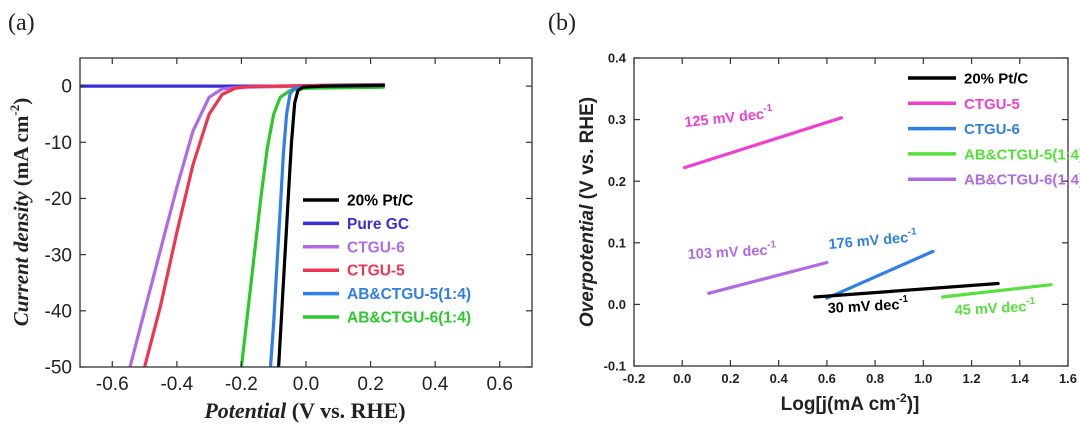 This screenshot has height=429, width=1080. Describe the element at coordinates (306, 384) in the screenshot. I see `panel-a-x-tick-label: 0.0` at that location.